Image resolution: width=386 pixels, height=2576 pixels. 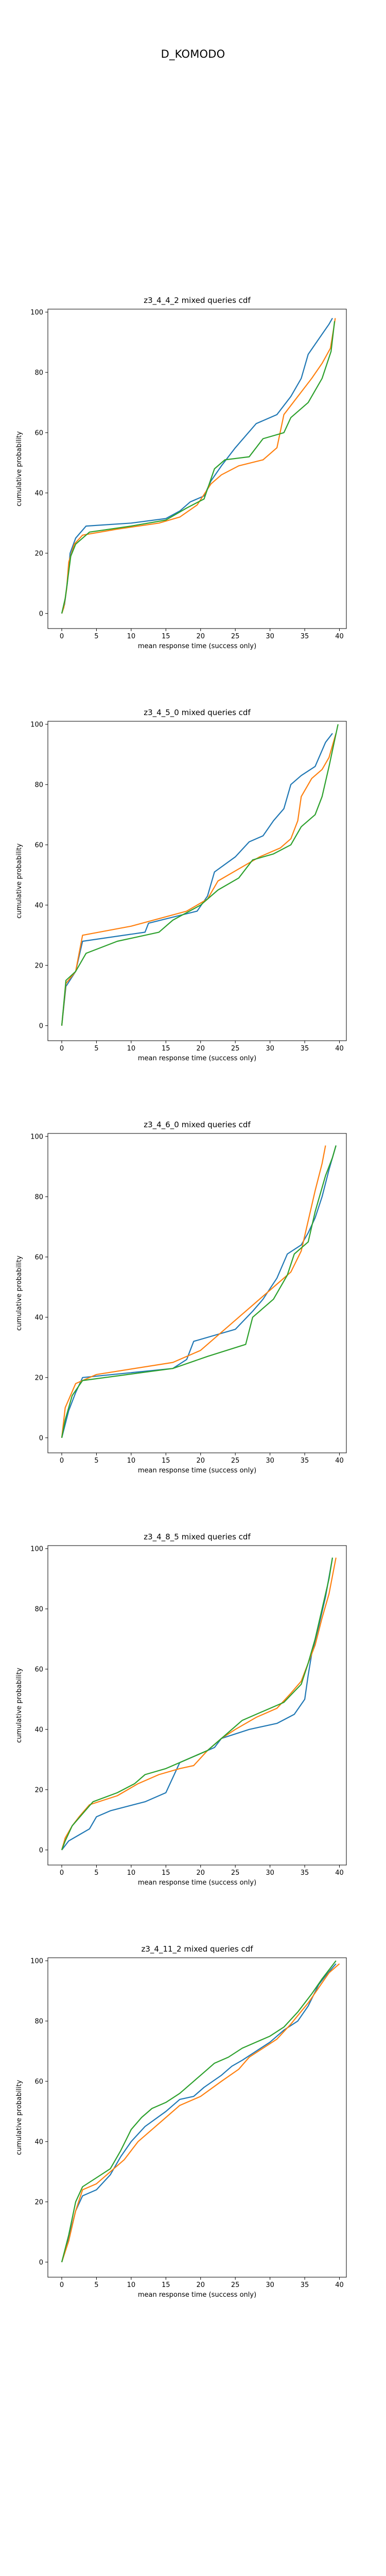 I want to click on chart-title: z3_4_8_5 mixed queries cdf, so click(x=198, y=1537).